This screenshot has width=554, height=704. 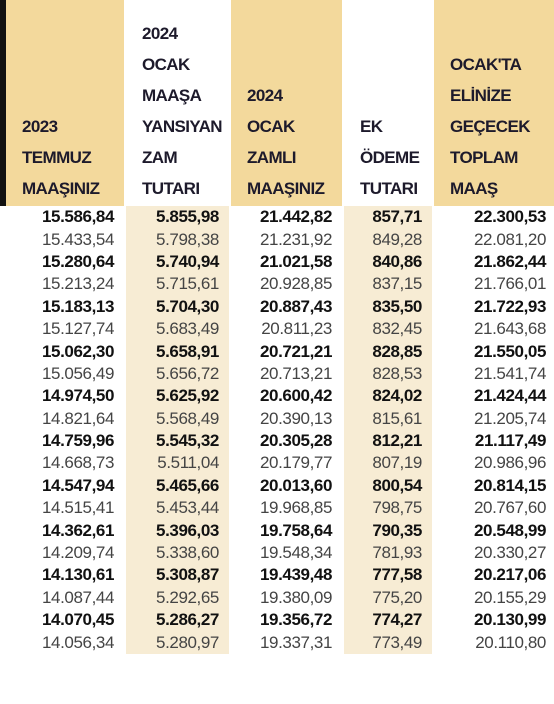 What do you see at coordinates (287, 103) in the screenshot?
I see `column-header: 2024 OCAK ZAMLI MAAŞINIZ` at bounding box center [287, 103].